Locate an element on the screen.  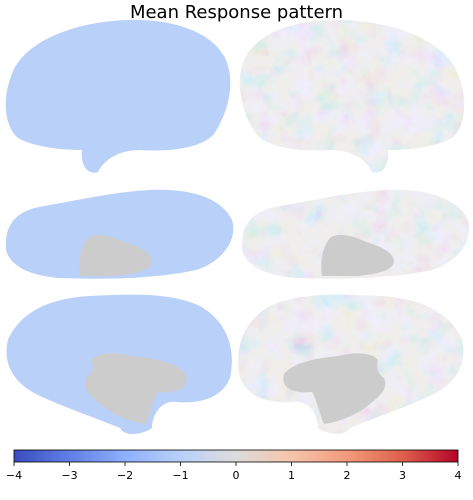
colorbar-ticks: −4 −3 −2 −1 0 1 2 3 4 is located at coordinates (234, 472).